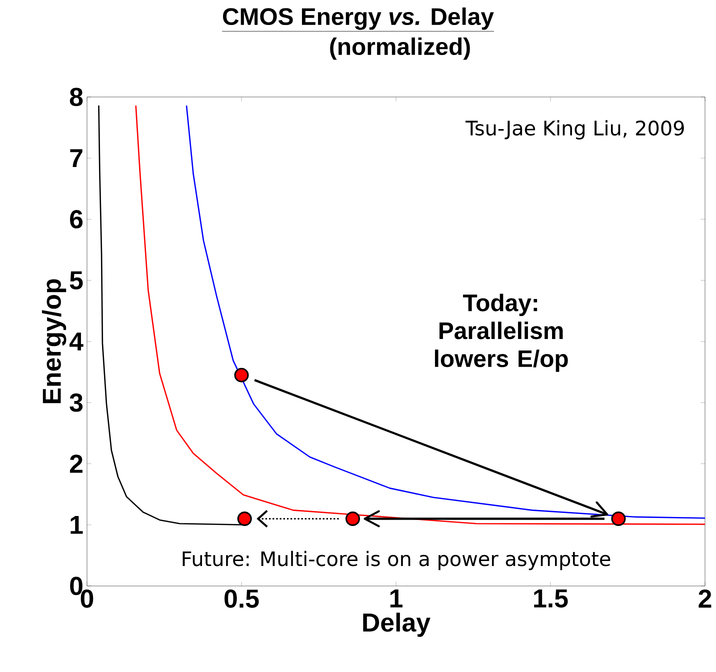 The image size is (716, 672). Describe the element at coordinates (705, 599) in the screenshot. I see `x-tick-label: 2` at that location.